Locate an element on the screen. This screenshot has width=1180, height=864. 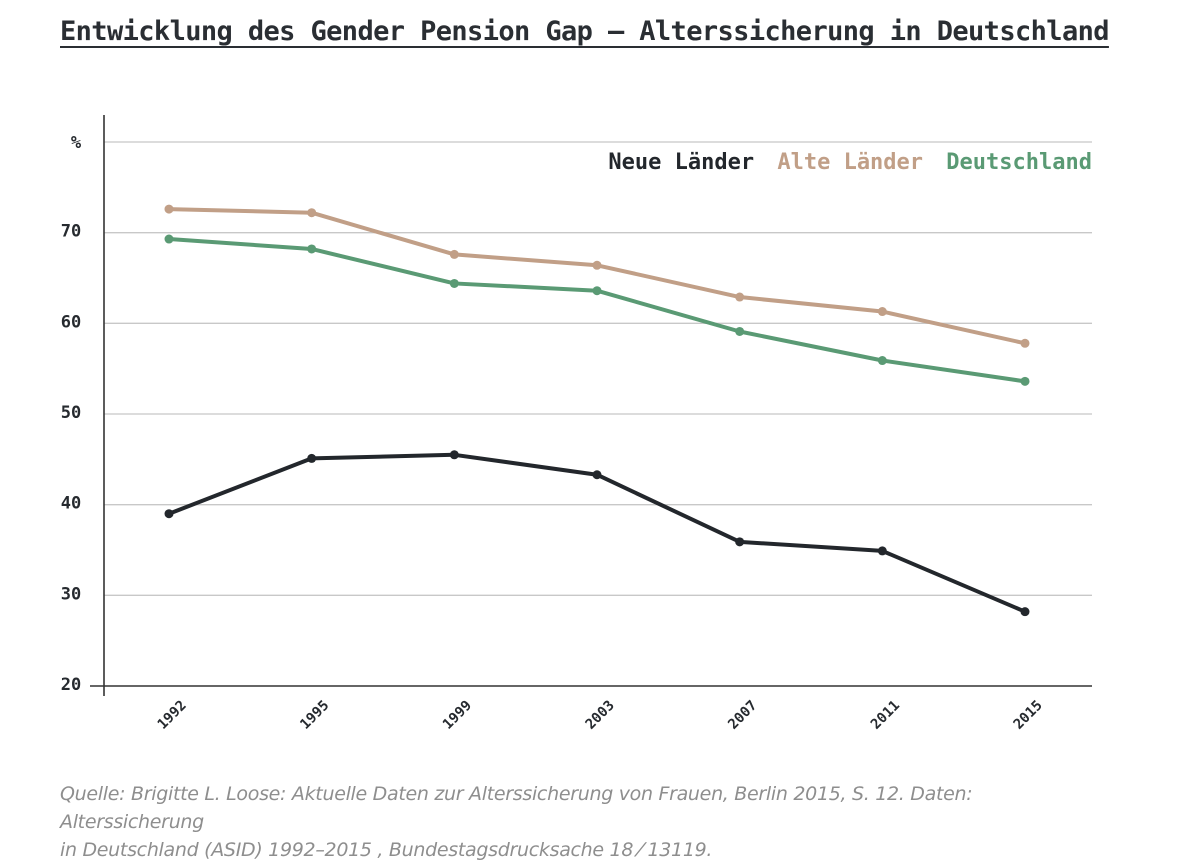
series-line is located at coordinates (597, 310).